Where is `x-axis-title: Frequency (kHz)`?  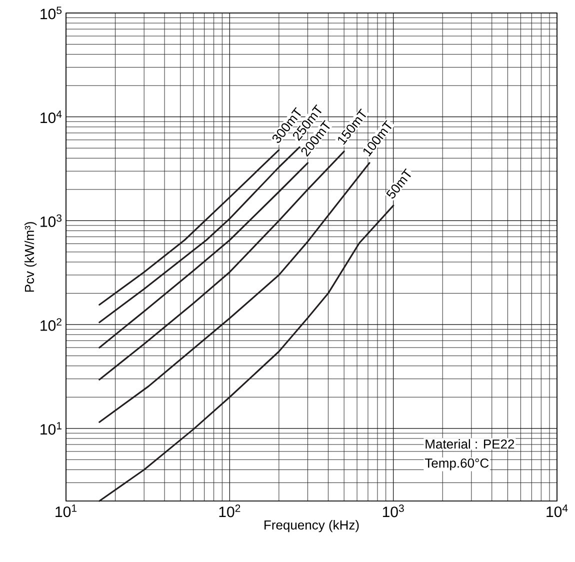 x-axis-title: Frequency (kHz) is located at coordinates (311, 526).